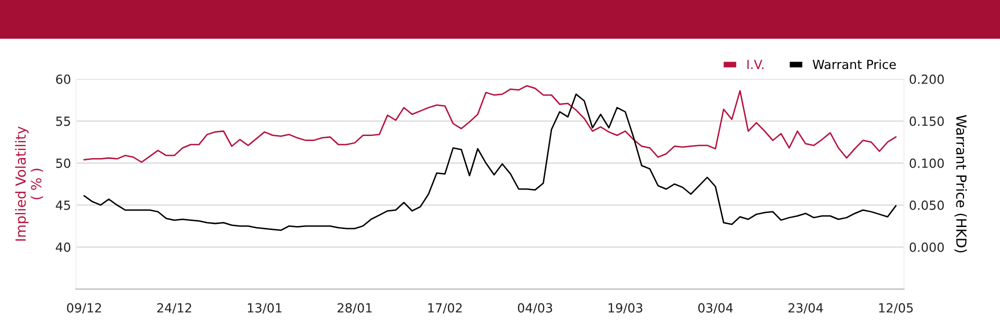 Image resolution: width=1000 pixels, height=324 pixels. I want to click on y2-tick-label: 0.150, so click(927, 121).